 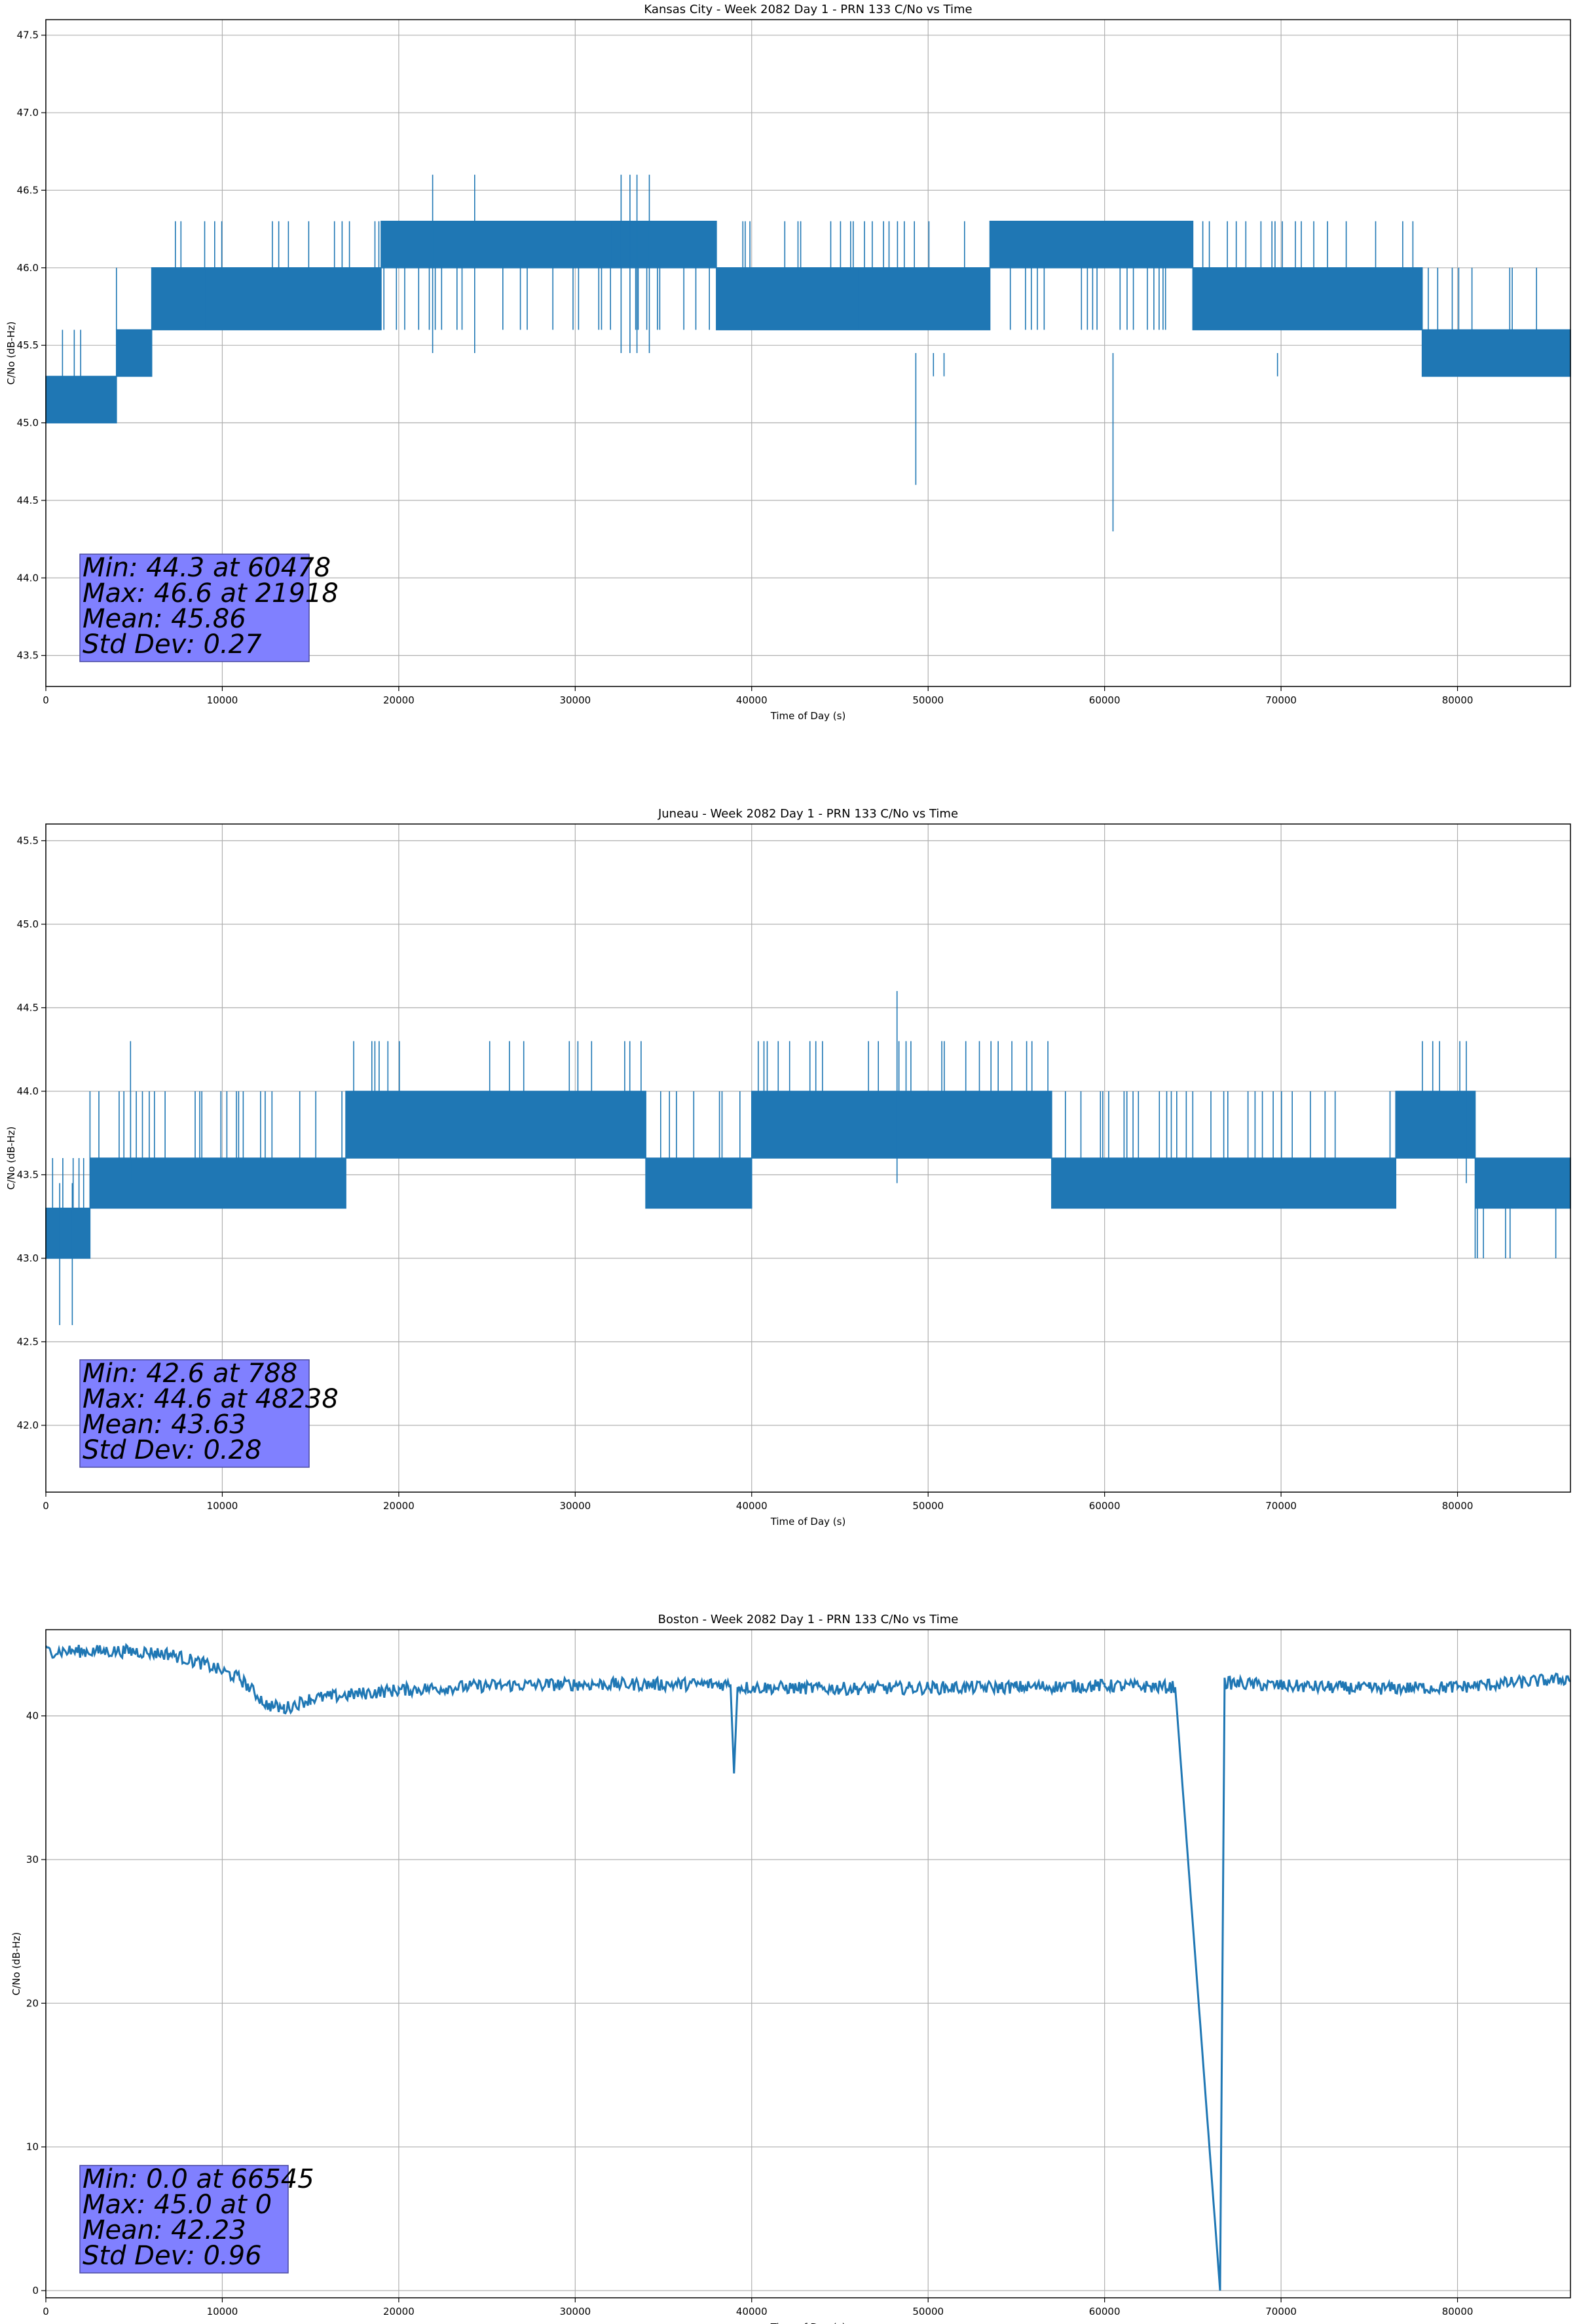 I want to click on stats-line: Mean: 43.63, so click(x=164, y=1425).